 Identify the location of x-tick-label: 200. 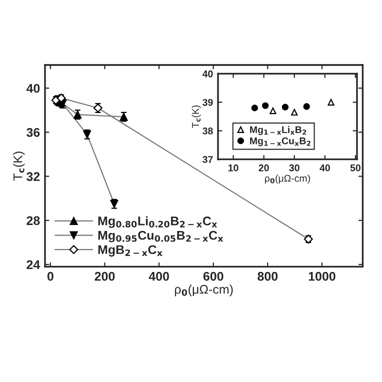
(104, 276).